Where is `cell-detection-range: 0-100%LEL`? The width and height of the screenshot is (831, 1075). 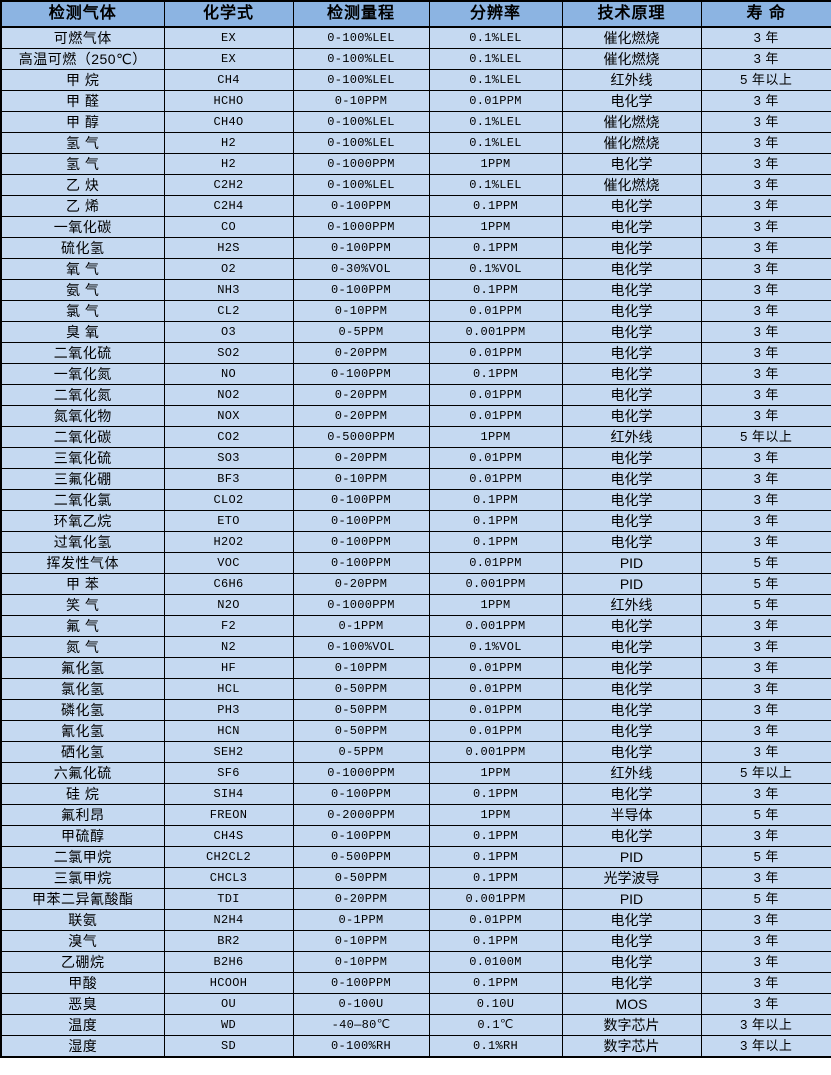
cell-detection-range: 0-100%LEL is located at coordinates (361, 185).